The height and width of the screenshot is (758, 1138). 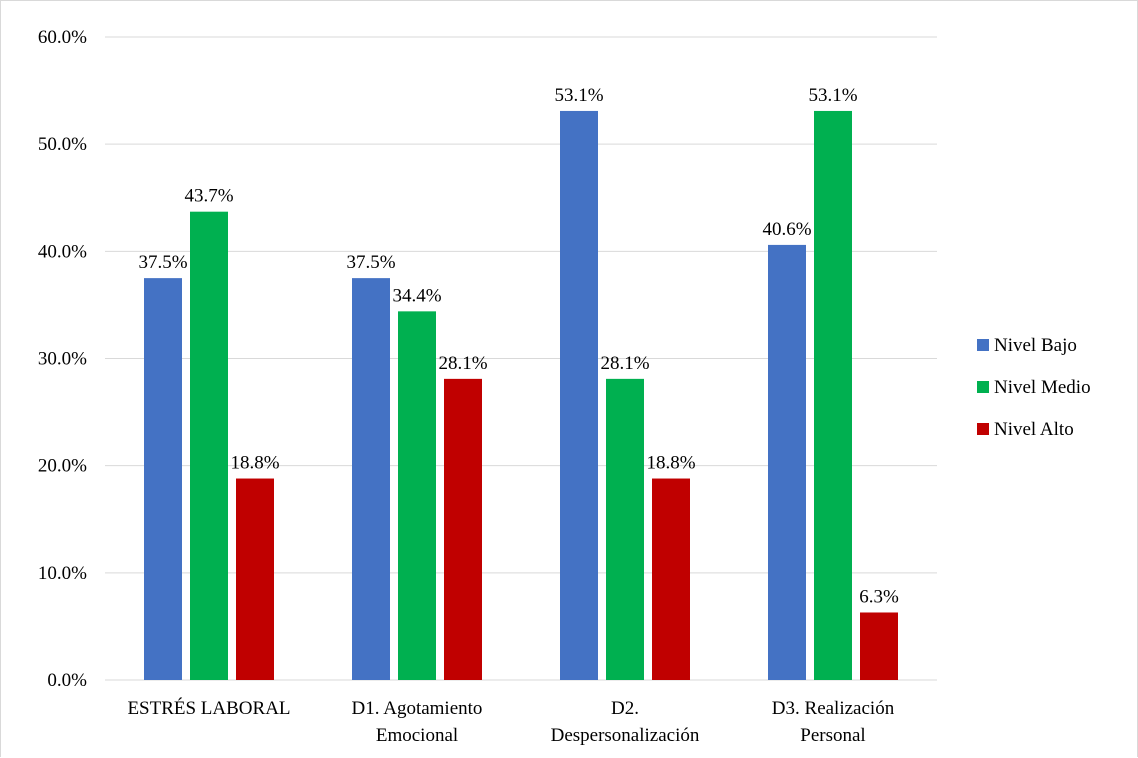 I want to click on data-label: 6.3%, so click(x=879, y=596).